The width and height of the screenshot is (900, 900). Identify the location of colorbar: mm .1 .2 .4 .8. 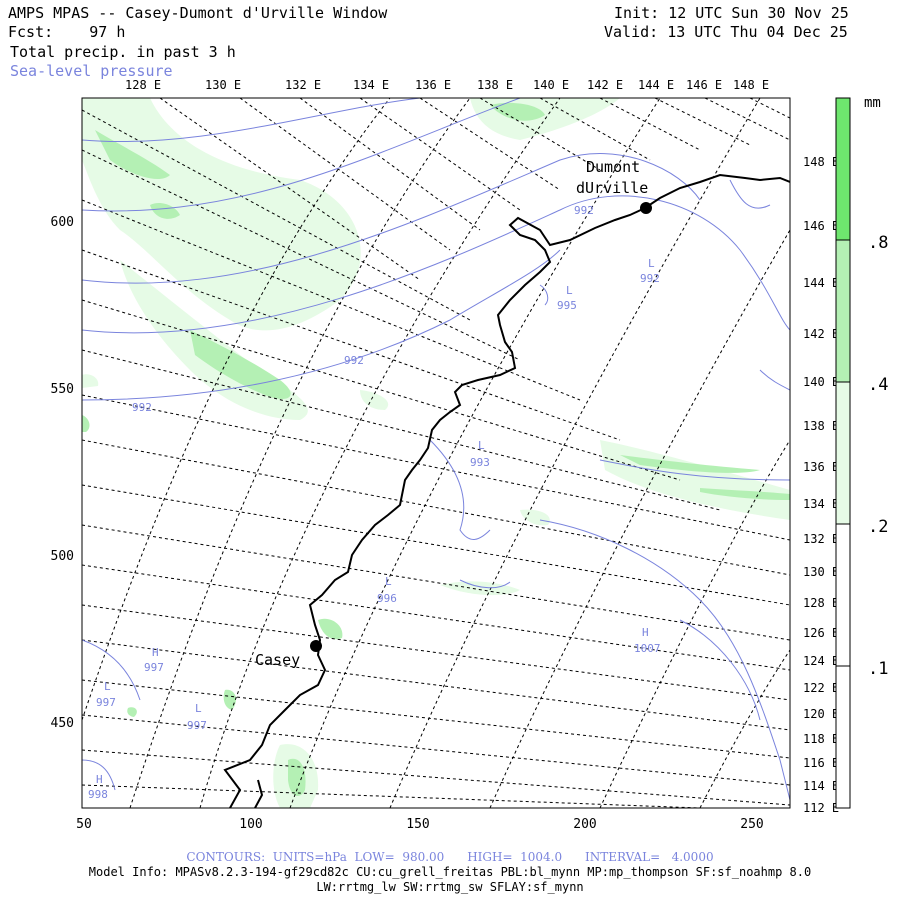
(861, 452).